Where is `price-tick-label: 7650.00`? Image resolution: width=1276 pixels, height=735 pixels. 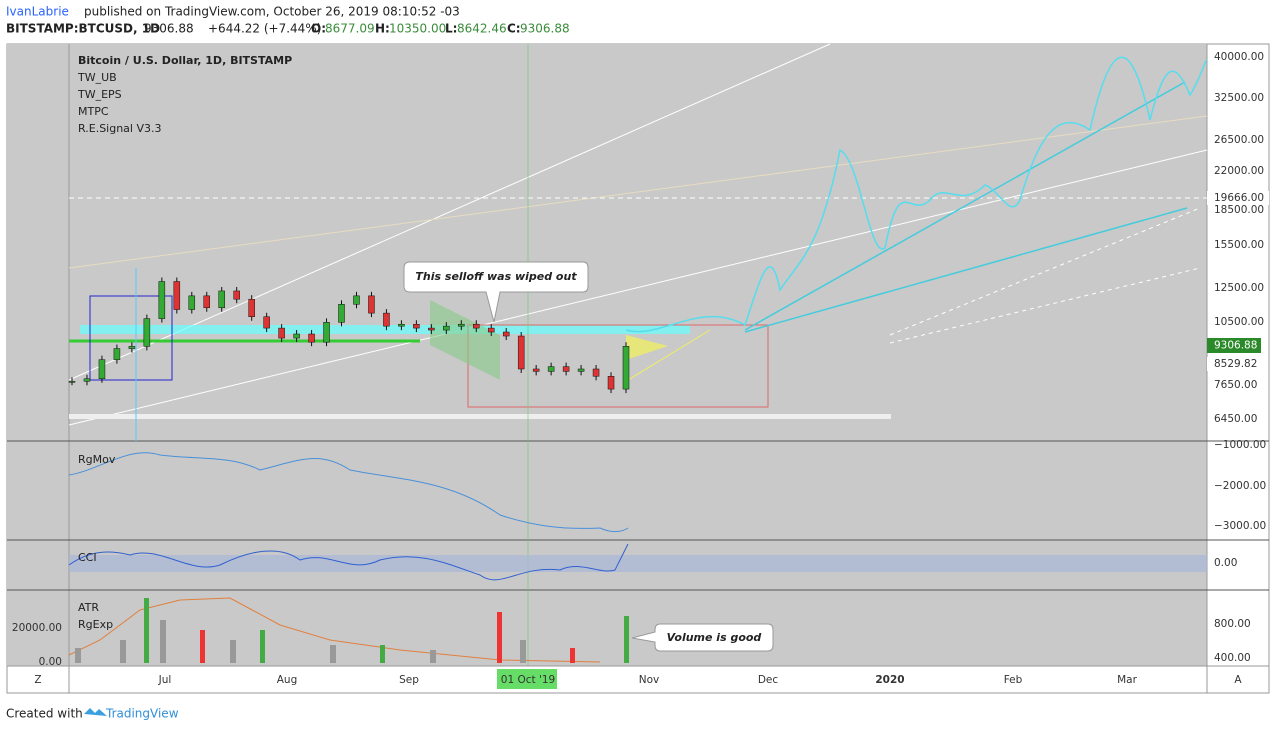
price-tick-label: 7650.00 is located at coordinates (1235, 385).